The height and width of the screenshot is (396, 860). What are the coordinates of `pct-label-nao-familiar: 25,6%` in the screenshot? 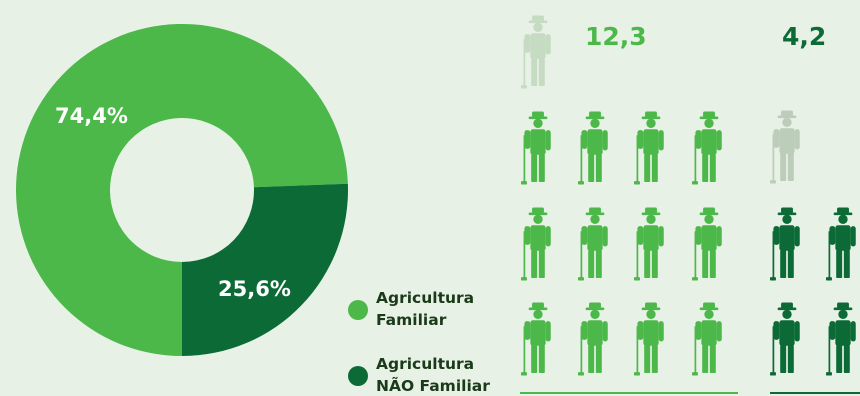 It's located at (254, 289).